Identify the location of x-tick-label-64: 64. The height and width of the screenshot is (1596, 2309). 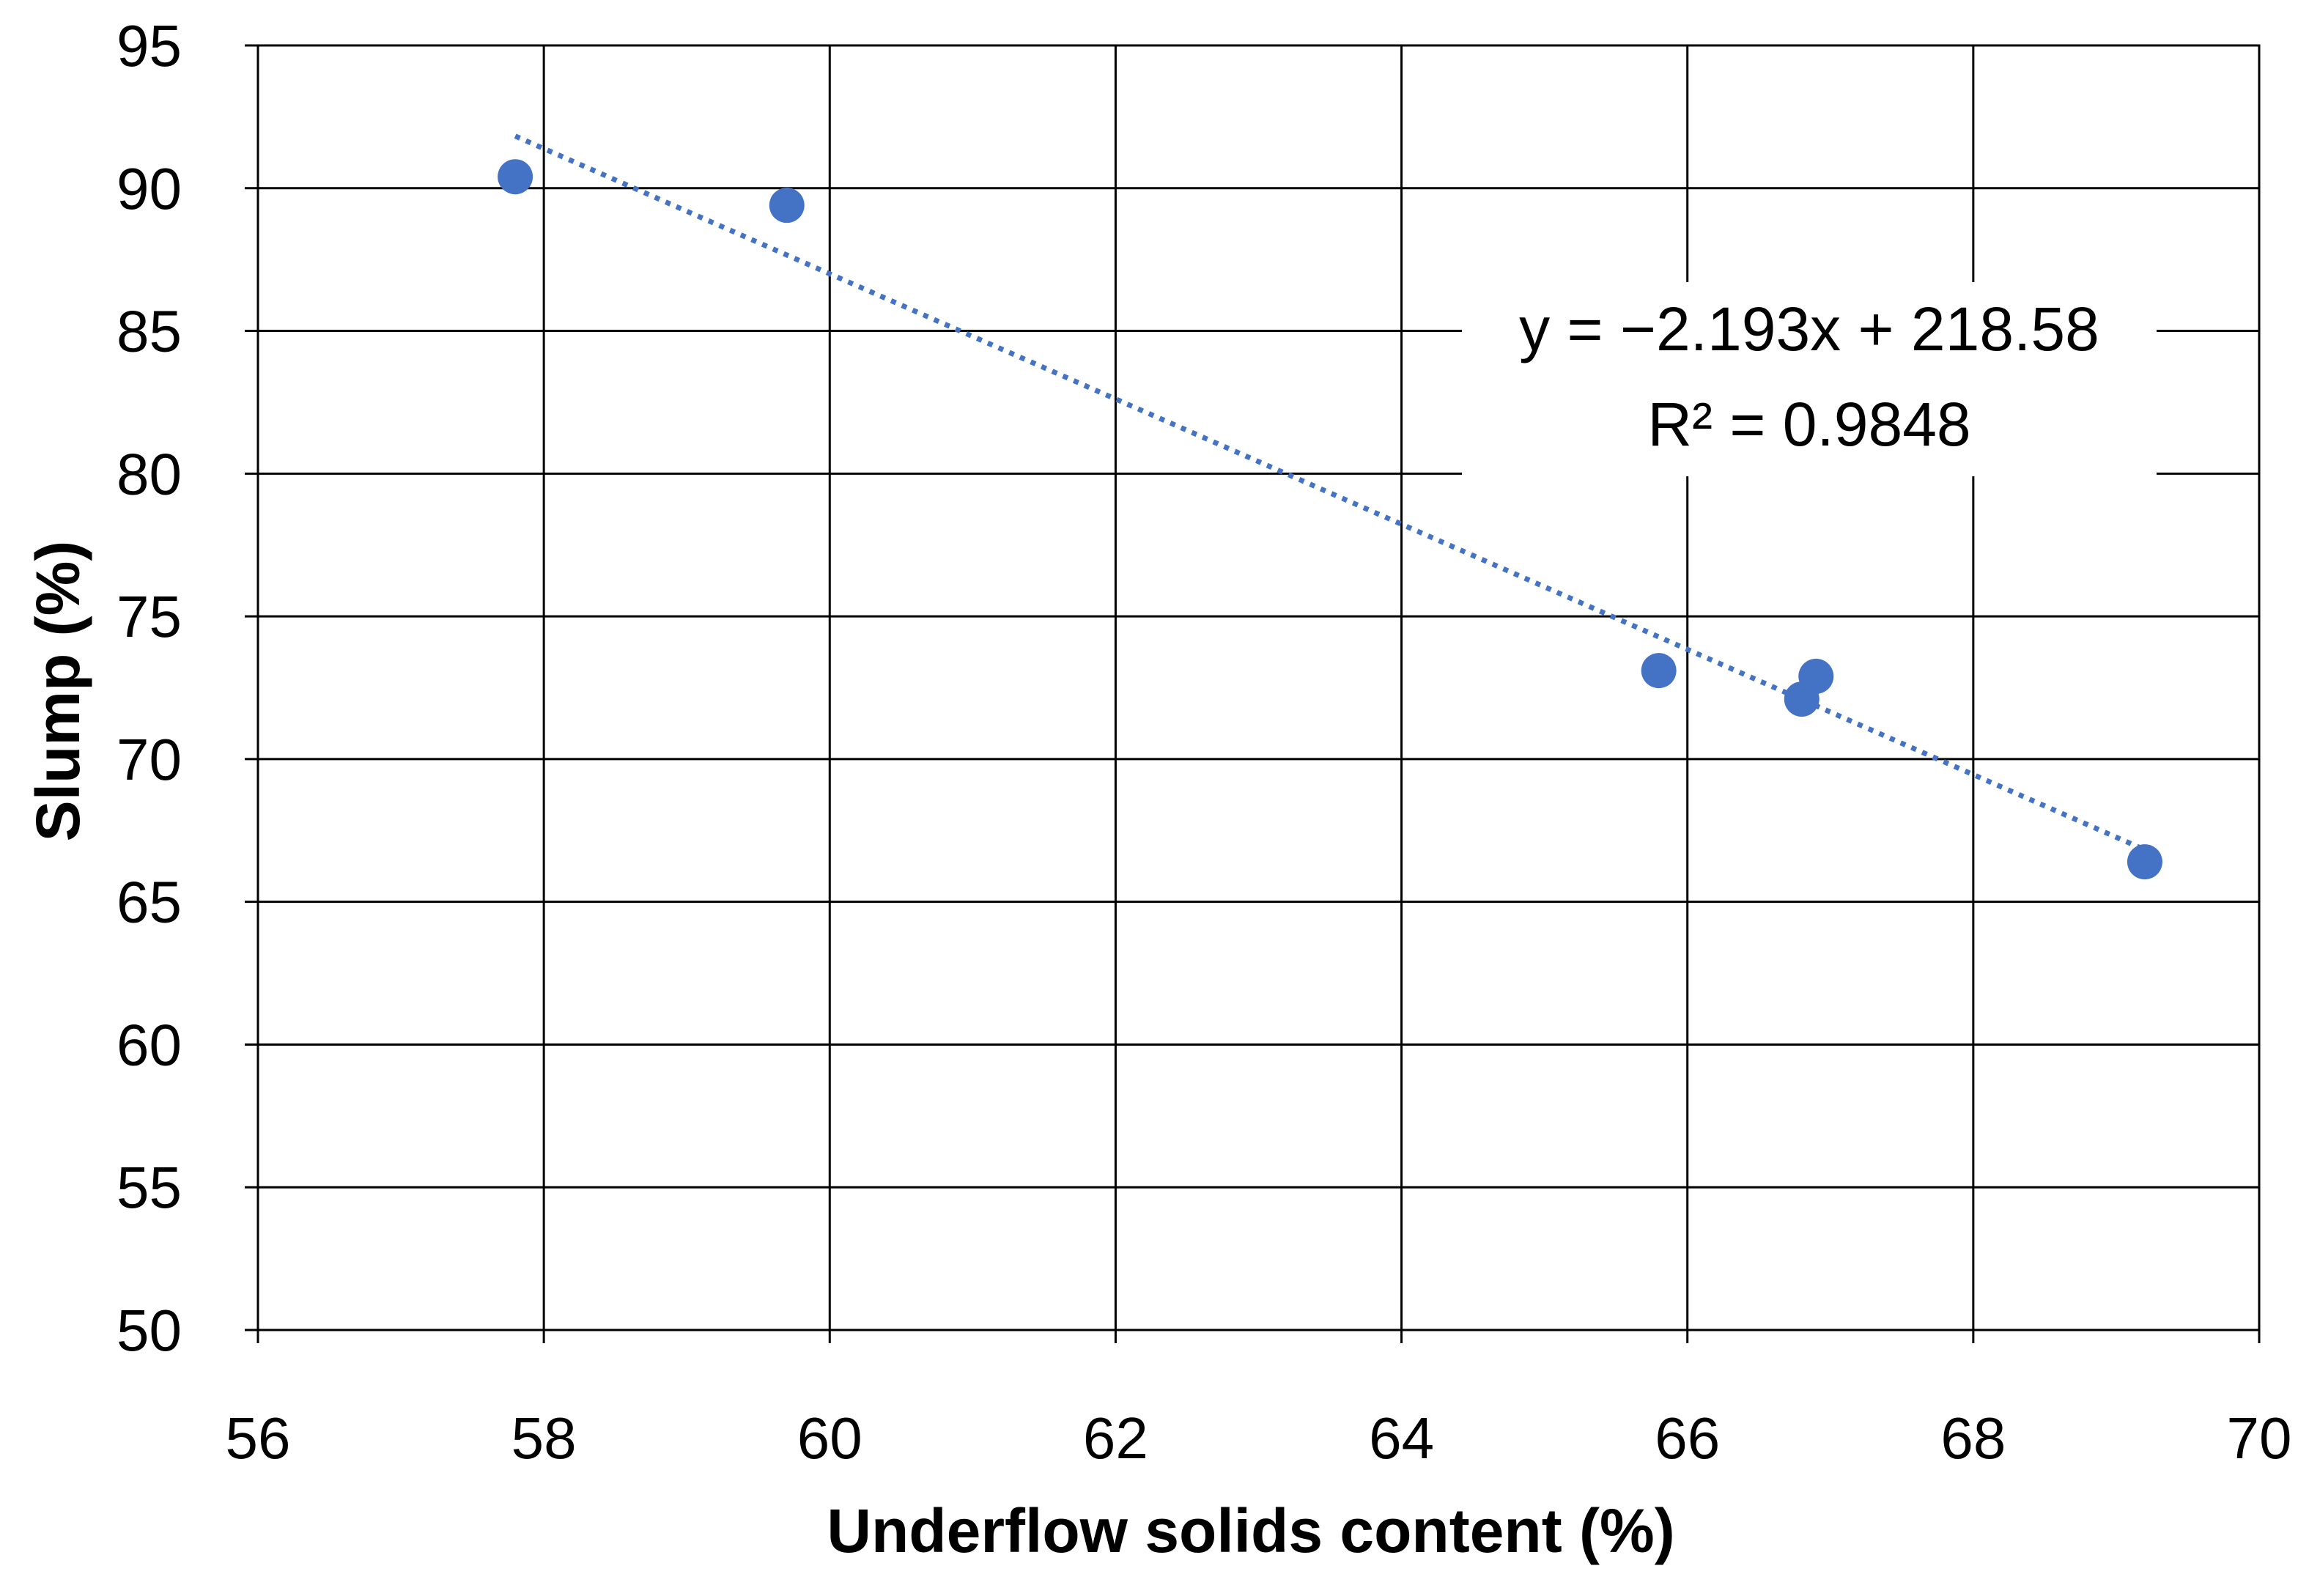
(1401, 1438).